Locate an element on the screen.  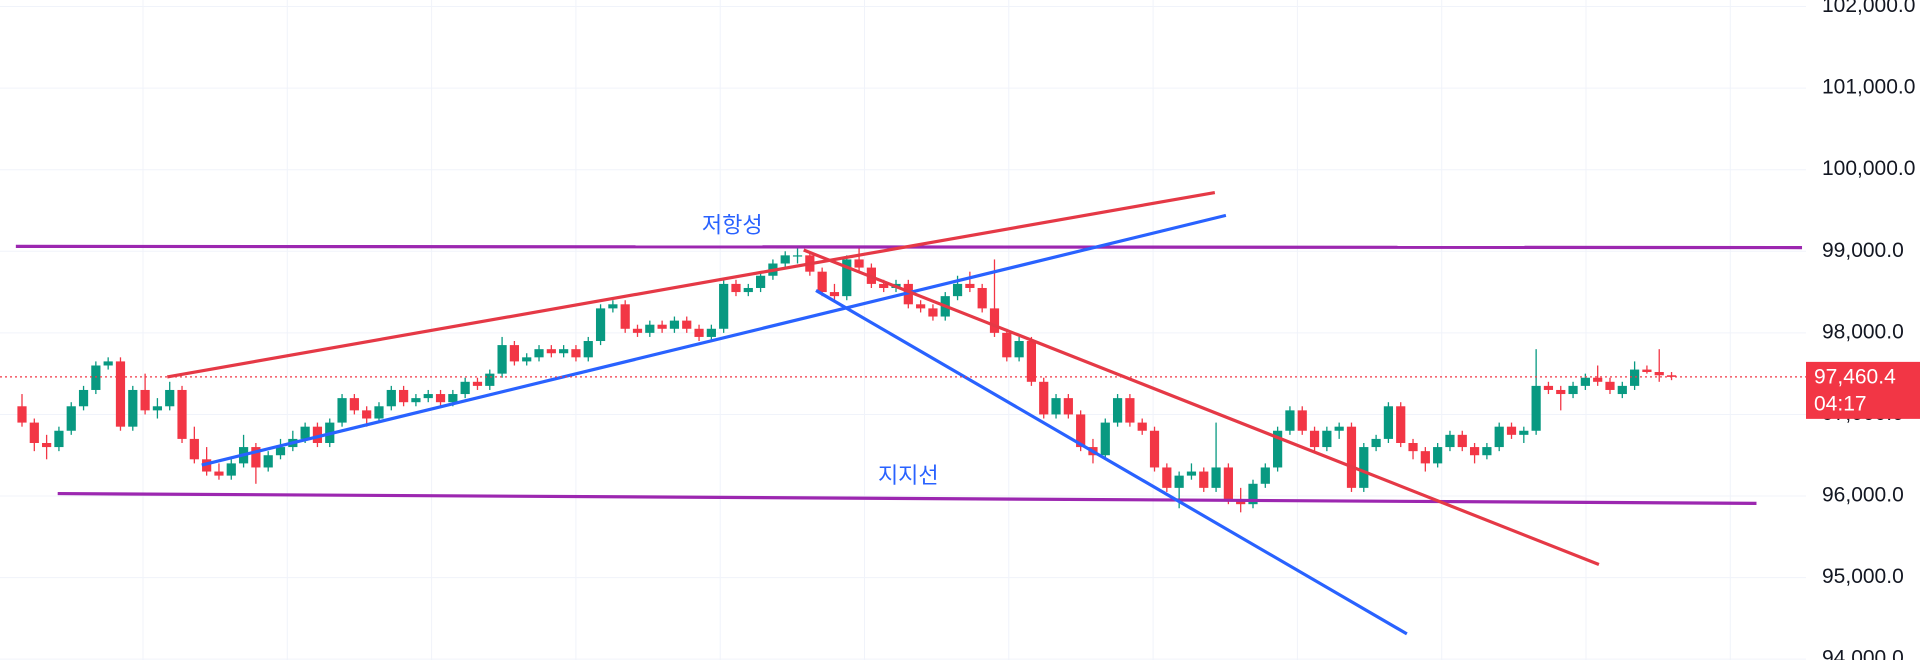
y-tick-label: 96,000.0 is located at coordinates (1863, 495).